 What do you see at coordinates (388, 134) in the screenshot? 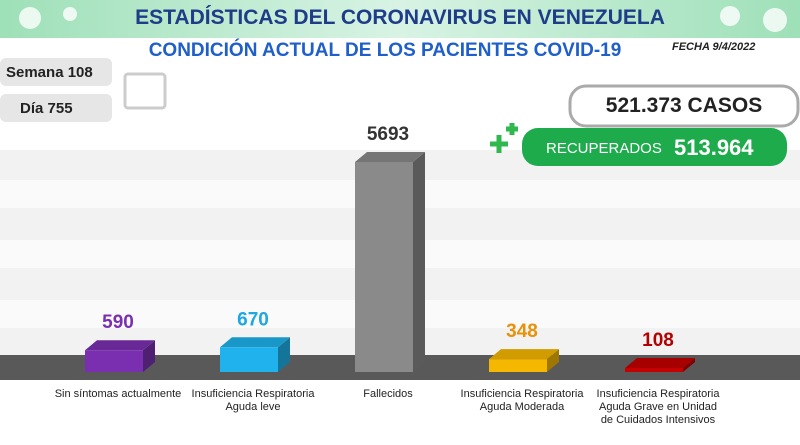
I see `value-label: 5693` at bounding box center [388, 134].